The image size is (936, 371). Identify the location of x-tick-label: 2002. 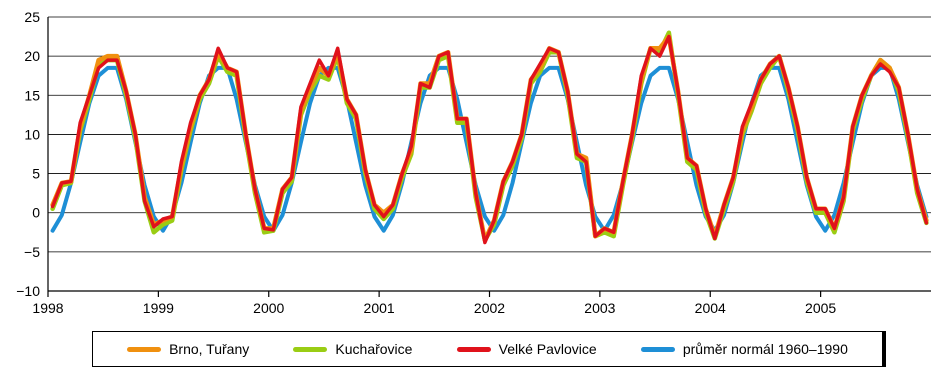
(489, 308).